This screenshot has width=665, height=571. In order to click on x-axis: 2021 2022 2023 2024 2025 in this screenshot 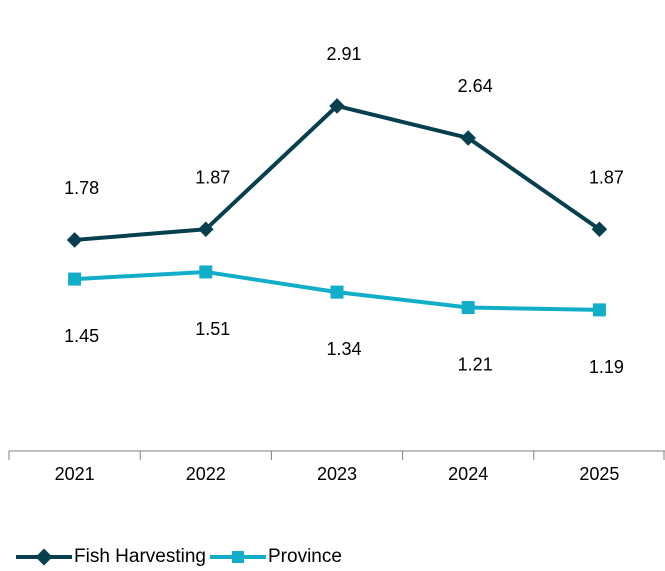, I will do `click(336, 467)`.